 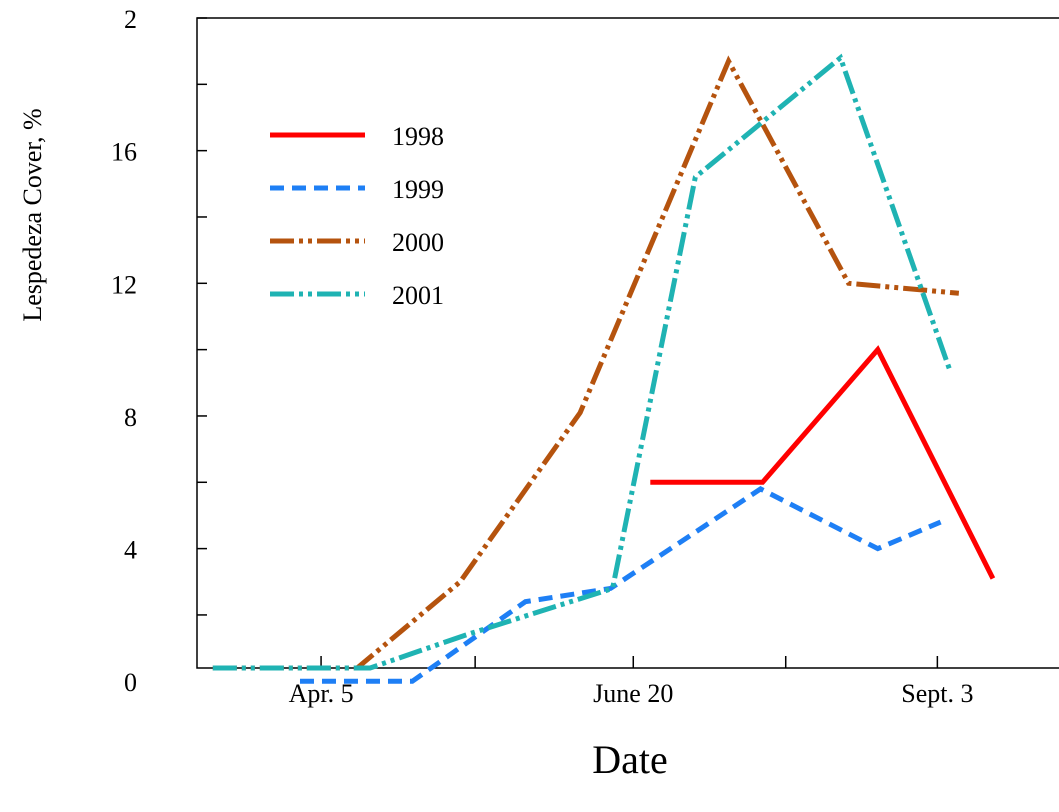 I want to click on y-tick-label: 4, so click(x=130, y=550).